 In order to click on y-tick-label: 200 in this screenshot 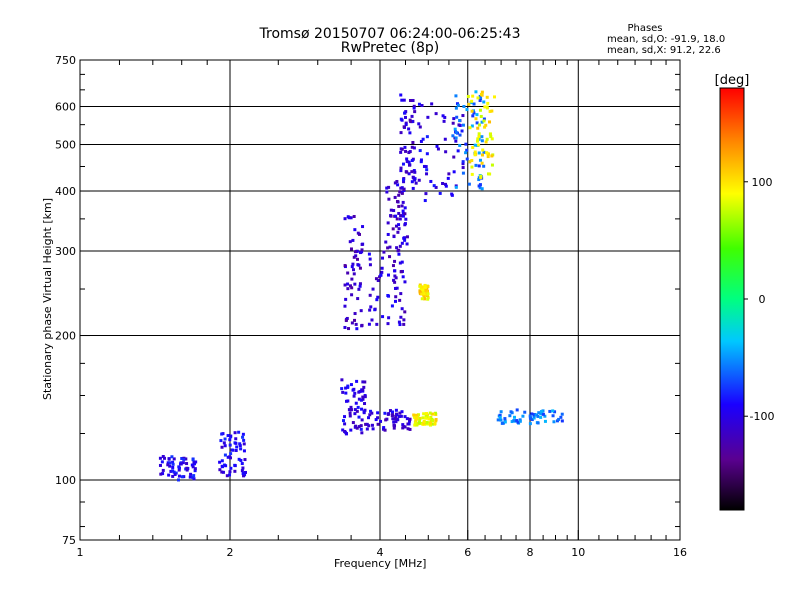, I will do `click(65, 336)`.